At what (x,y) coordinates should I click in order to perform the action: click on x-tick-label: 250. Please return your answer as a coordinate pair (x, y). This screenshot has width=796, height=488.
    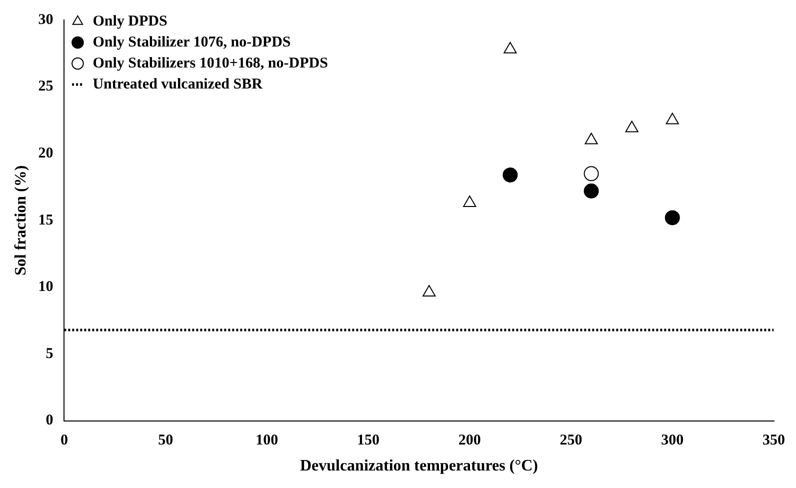
    Looking at the image, I should click on (571, 440).